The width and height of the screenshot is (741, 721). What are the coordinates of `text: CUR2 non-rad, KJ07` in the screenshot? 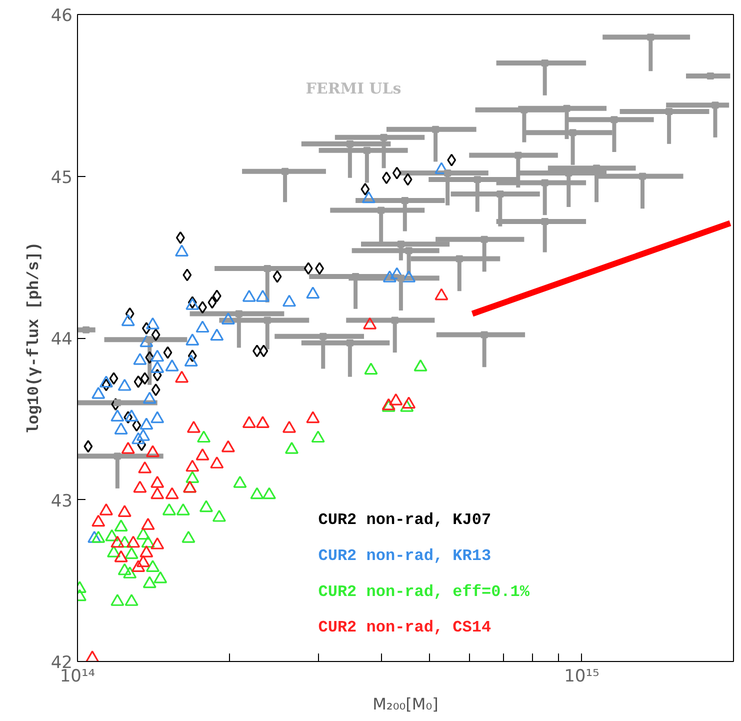 It's located at (405, 519).